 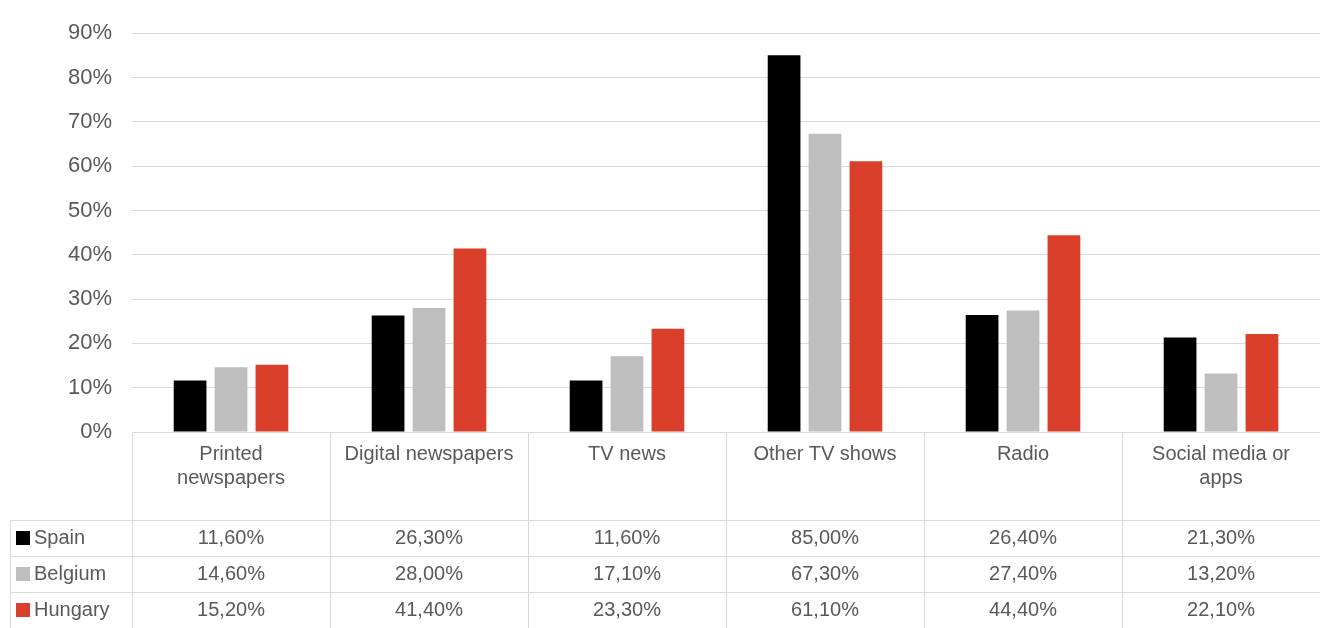 I want to click on data-label: 23,30%, so click(x=627, y=608).